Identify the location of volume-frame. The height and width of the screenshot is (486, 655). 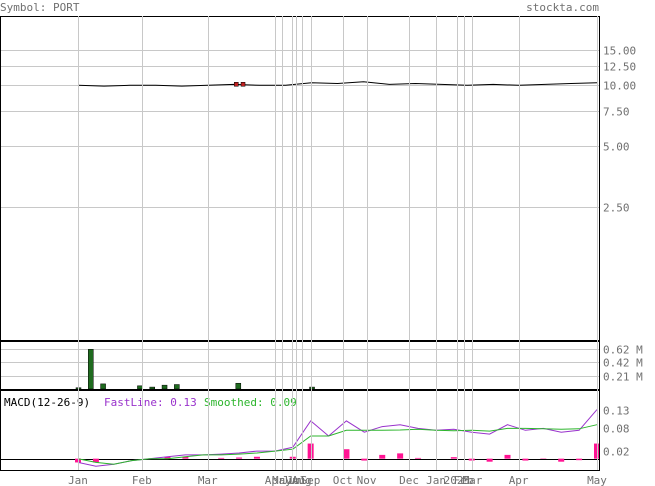
(300, 365).